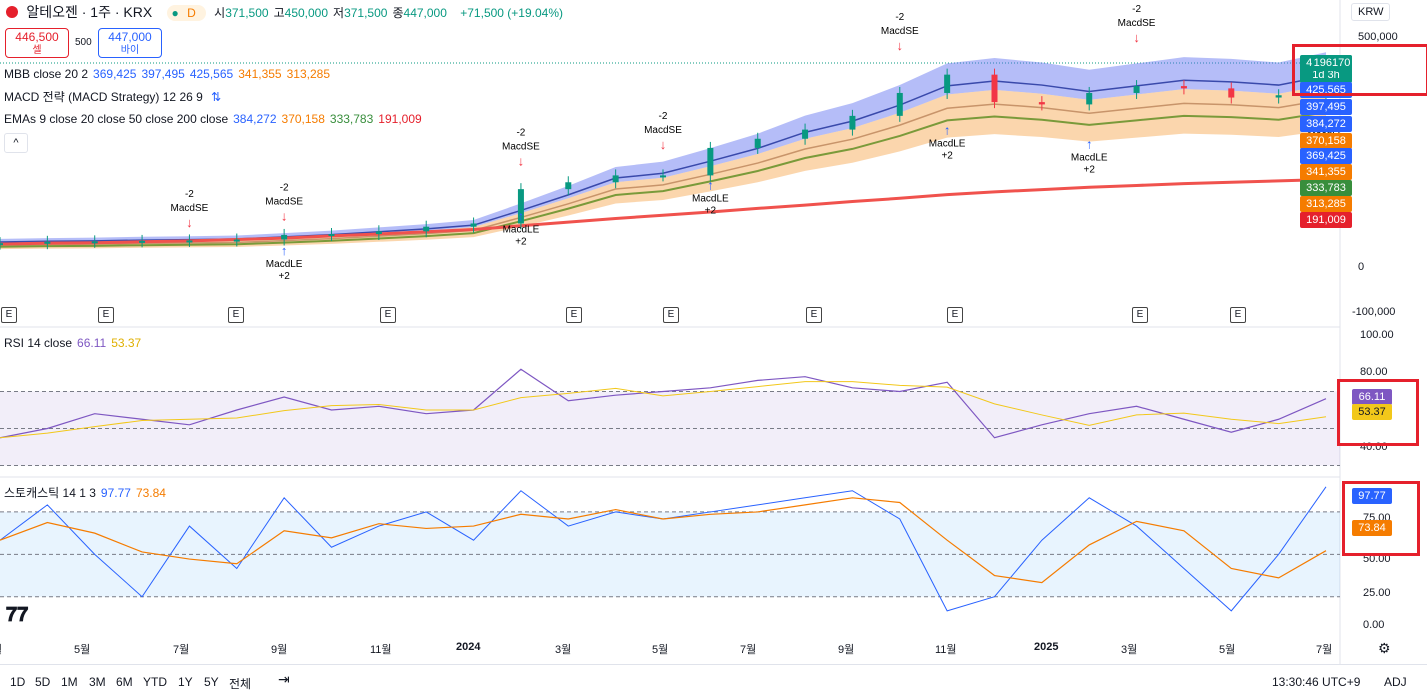  What do you see at coordinates (1316, 682) in the screenshot?
I see `clock-time: 13:30:46 UTC+9` at bounding box center [1316, 682].